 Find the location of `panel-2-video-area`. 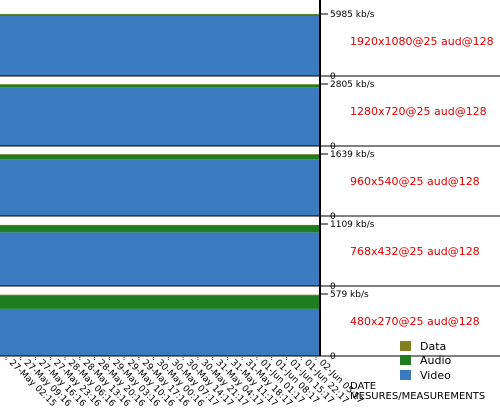

panel-2-video-area is located at coordinates (160, 116).